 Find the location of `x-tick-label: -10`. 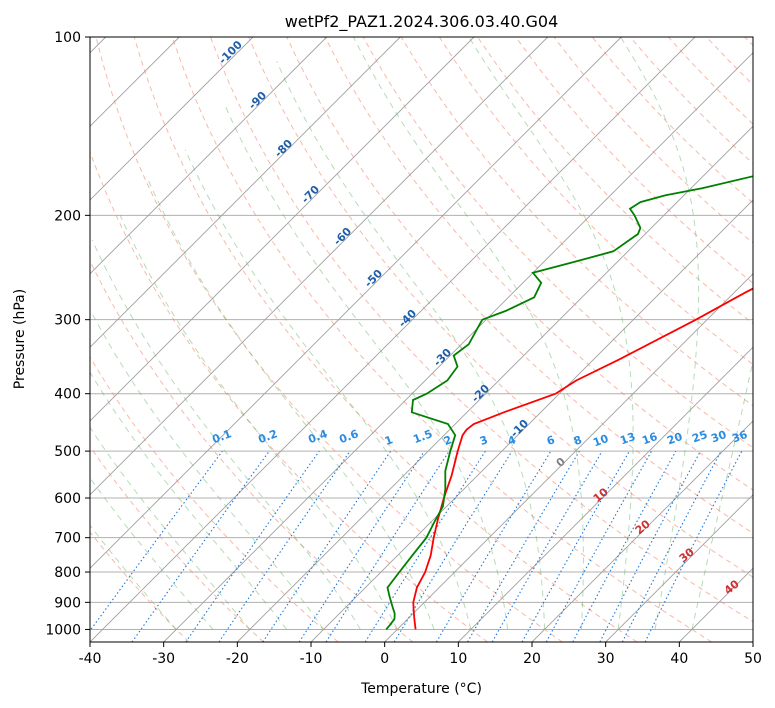

x-tick-label: -10 is located at coordinates (311, 659).